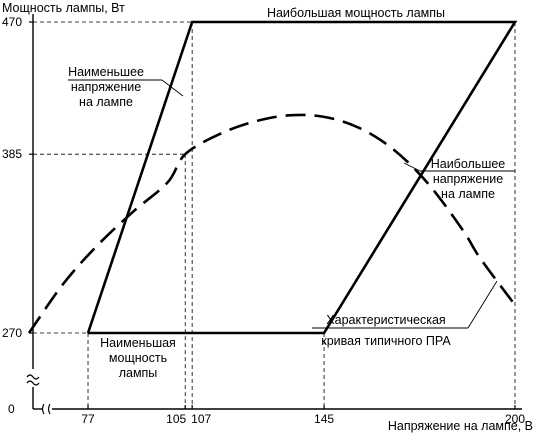 This screenshot has height=434, width=535. Describe the element at coordinates (515, 419) in the screenshot. I see `x-tick-label-200: 200` at that location.